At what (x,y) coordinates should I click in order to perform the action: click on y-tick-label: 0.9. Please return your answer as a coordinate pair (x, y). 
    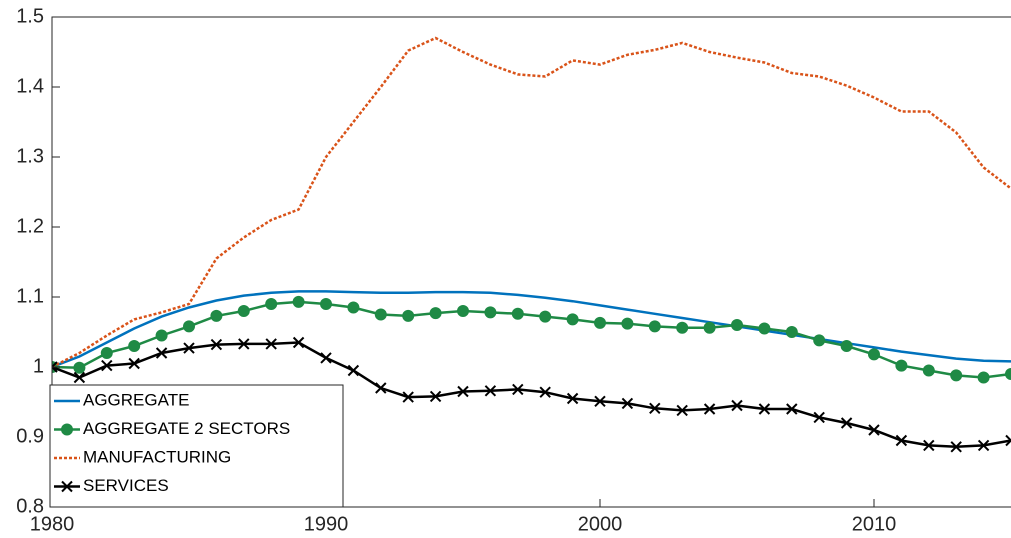
    Looking at the image, I should click on (30, 436).